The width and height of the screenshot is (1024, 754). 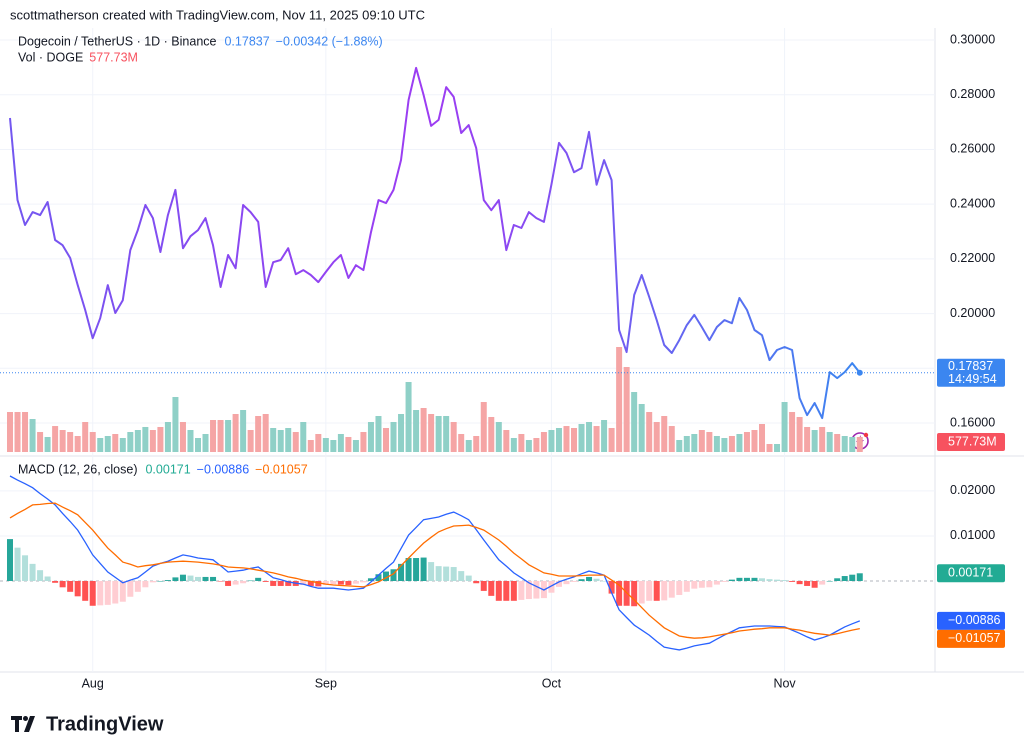 What do you see at coordinates (246, 41) in the screenshot?
I see `legend-text: 0.17837` at bounding box center [246, 41].